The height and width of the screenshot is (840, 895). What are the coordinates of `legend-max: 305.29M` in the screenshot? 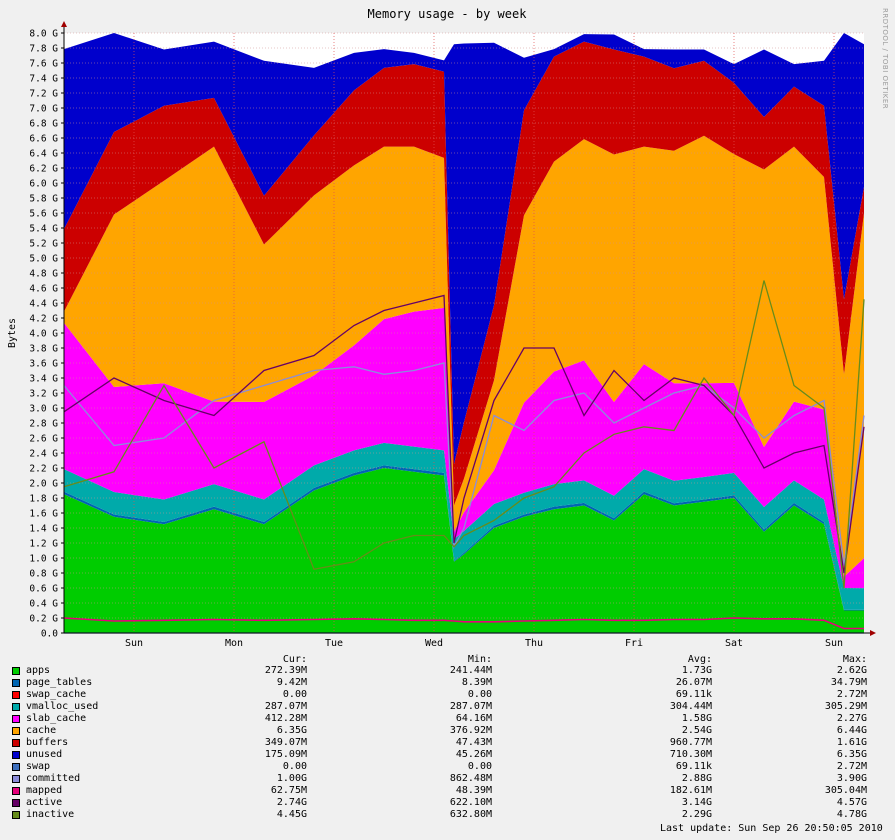 It's located at (845, 706).